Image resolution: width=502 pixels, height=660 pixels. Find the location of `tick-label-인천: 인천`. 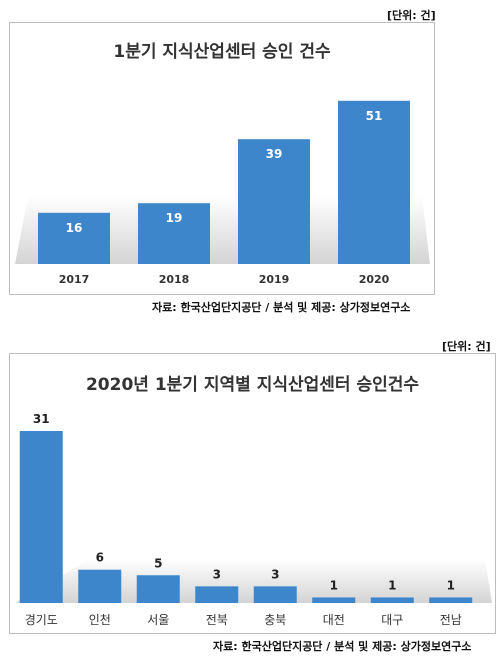

tick-label-인천: 인천 is located at coordinates (100, 619).